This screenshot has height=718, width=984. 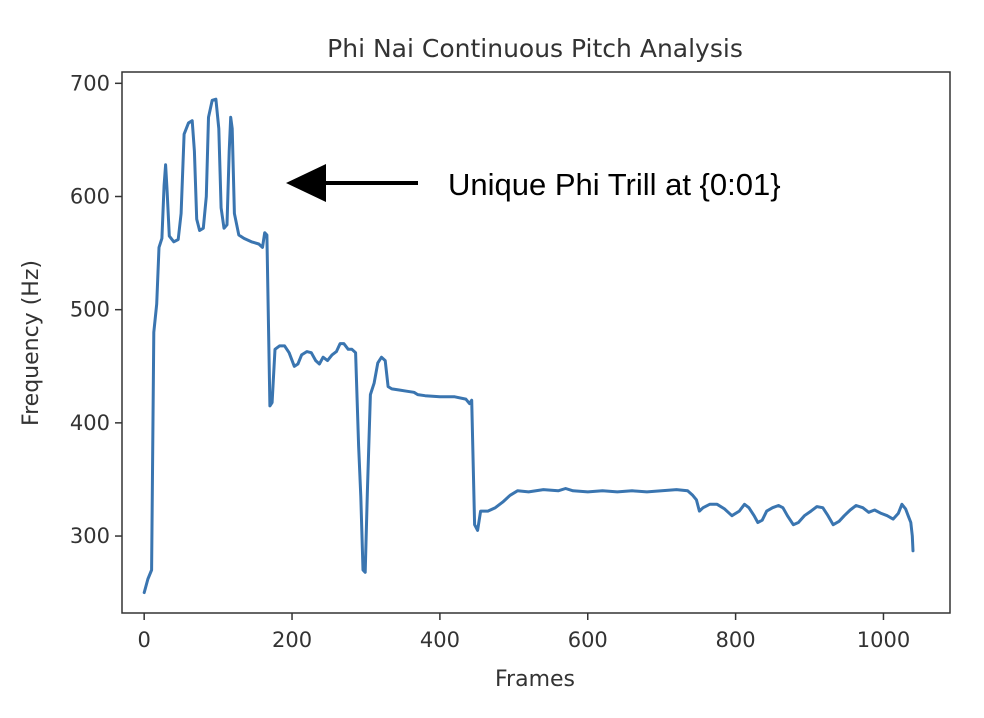 I want to click on x-tick-label: 200, so click(x=292, y=640).